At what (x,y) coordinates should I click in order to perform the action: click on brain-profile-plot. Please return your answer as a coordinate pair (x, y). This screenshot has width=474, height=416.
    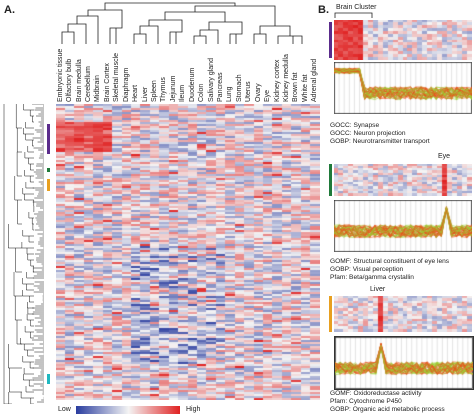
    Looking at the image, I should click on (403, 88).